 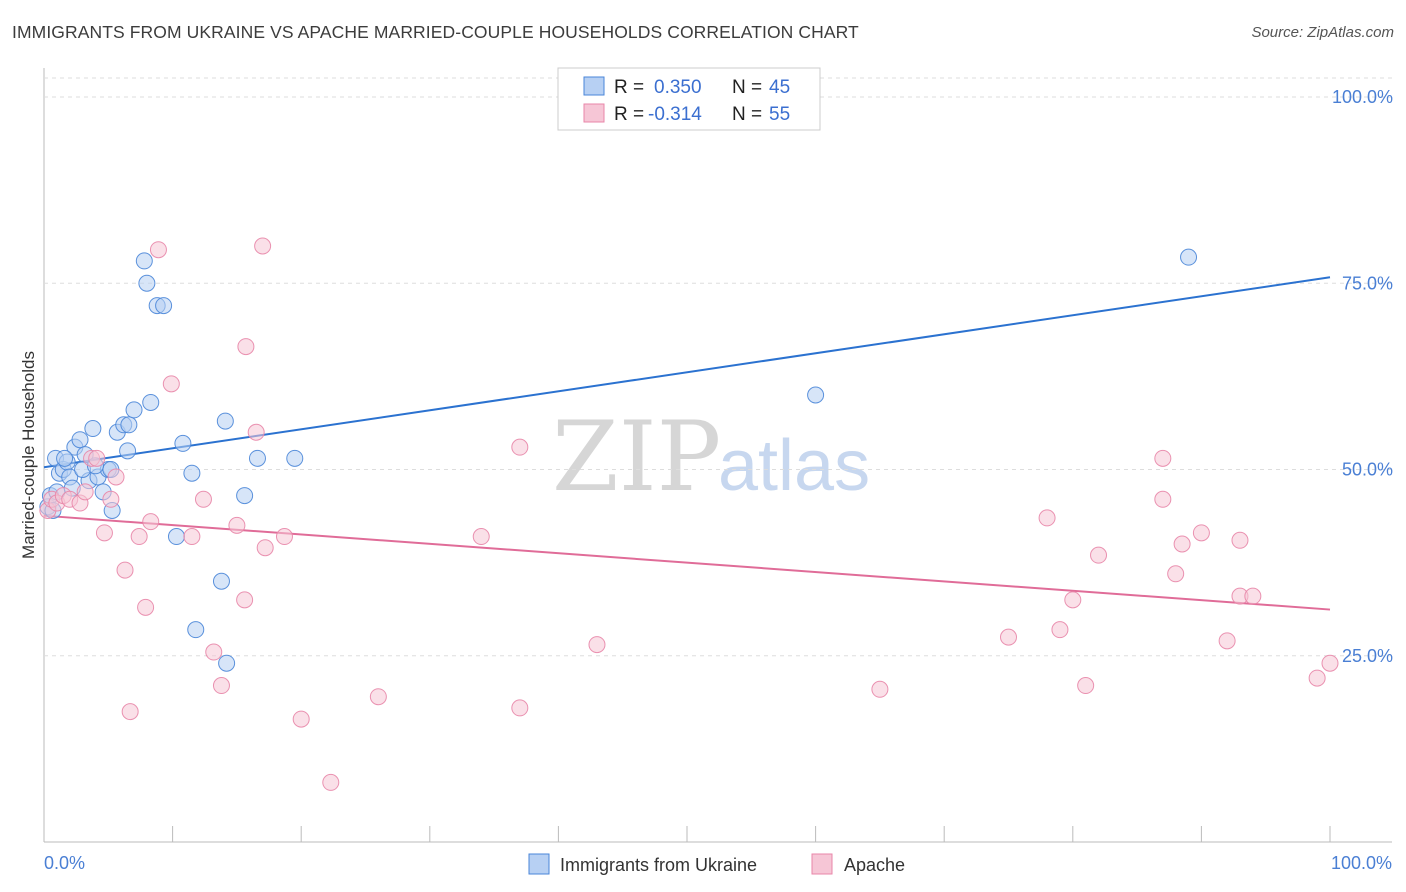 What do you see at coordinates (1367, 283) in the screenshot?
I see `y-tick-label-75: 75.0%` at bounding box center [1367, 283].